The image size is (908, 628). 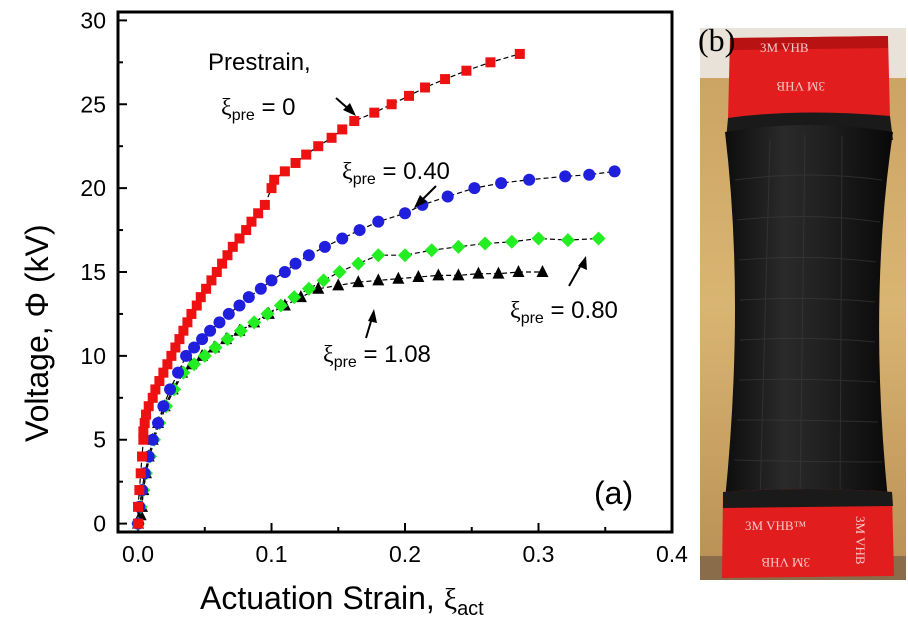 I want to click on annotation-prestrain-108: ξpre = 1.08, so click(x=377, y=340).